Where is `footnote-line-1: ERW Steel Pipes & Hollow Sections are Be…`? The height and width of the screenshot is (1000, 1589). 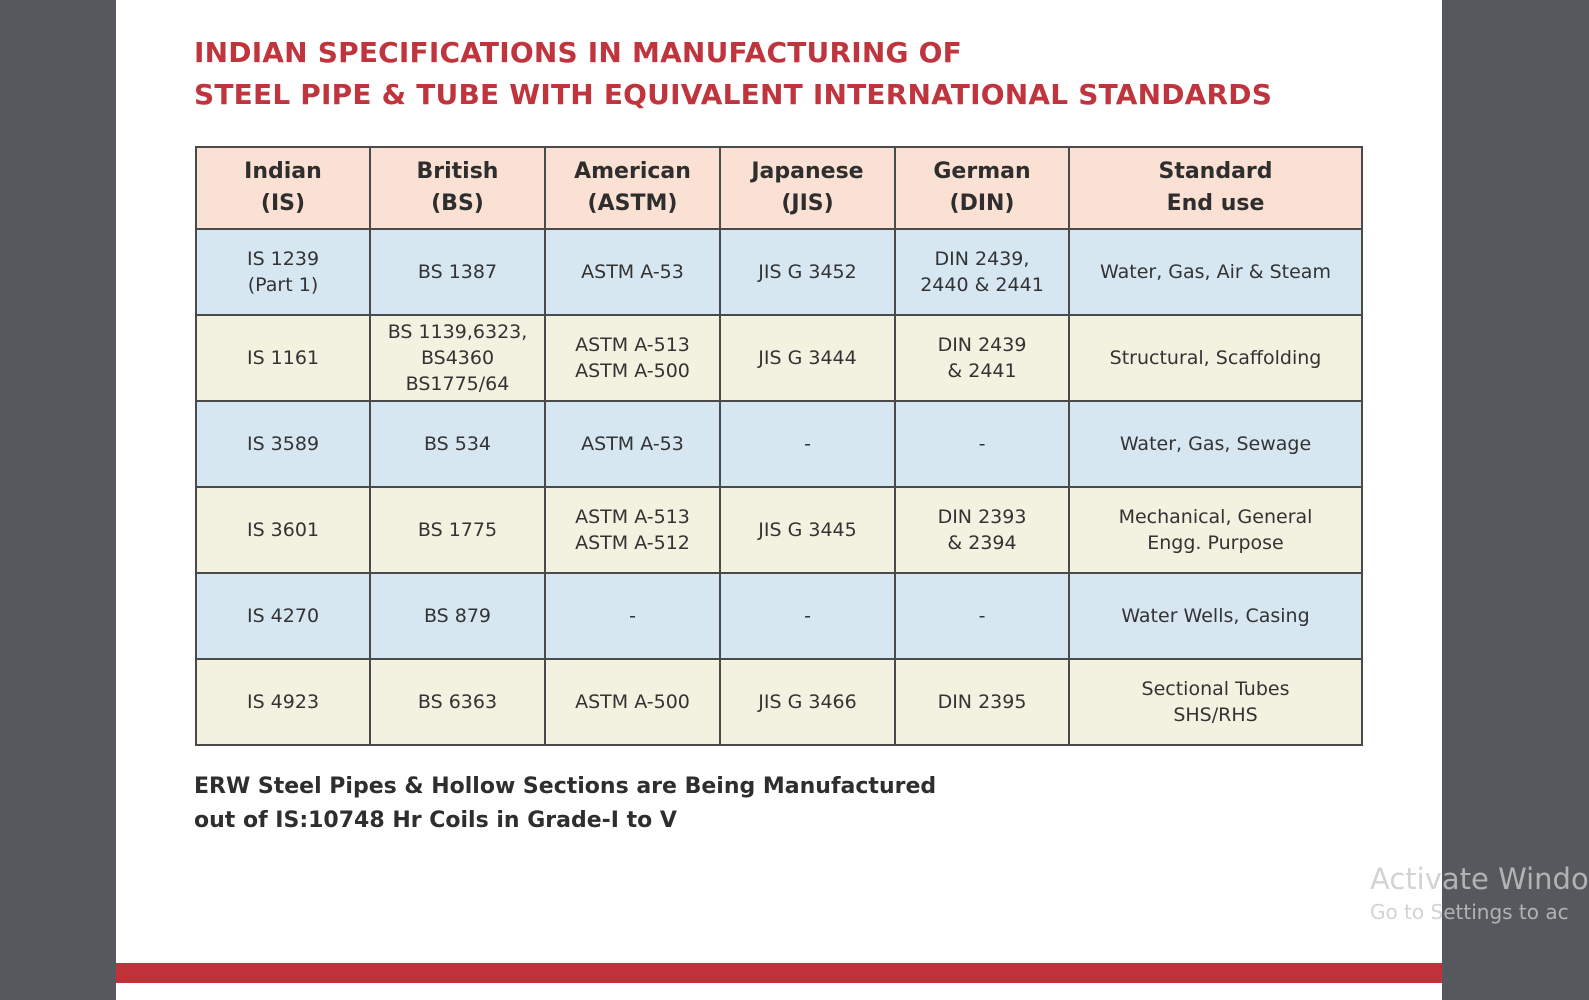 footnote-line-1: ERW Steel Pipes & Hollow Sections are Be… is located at coordinates (565, 786).